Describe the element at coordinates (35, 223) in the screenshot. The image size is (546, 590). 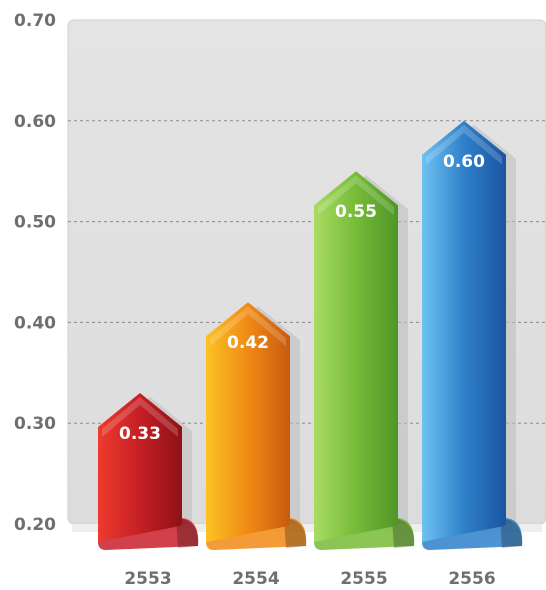
I see `y-tick-label: 0.50` at that location.